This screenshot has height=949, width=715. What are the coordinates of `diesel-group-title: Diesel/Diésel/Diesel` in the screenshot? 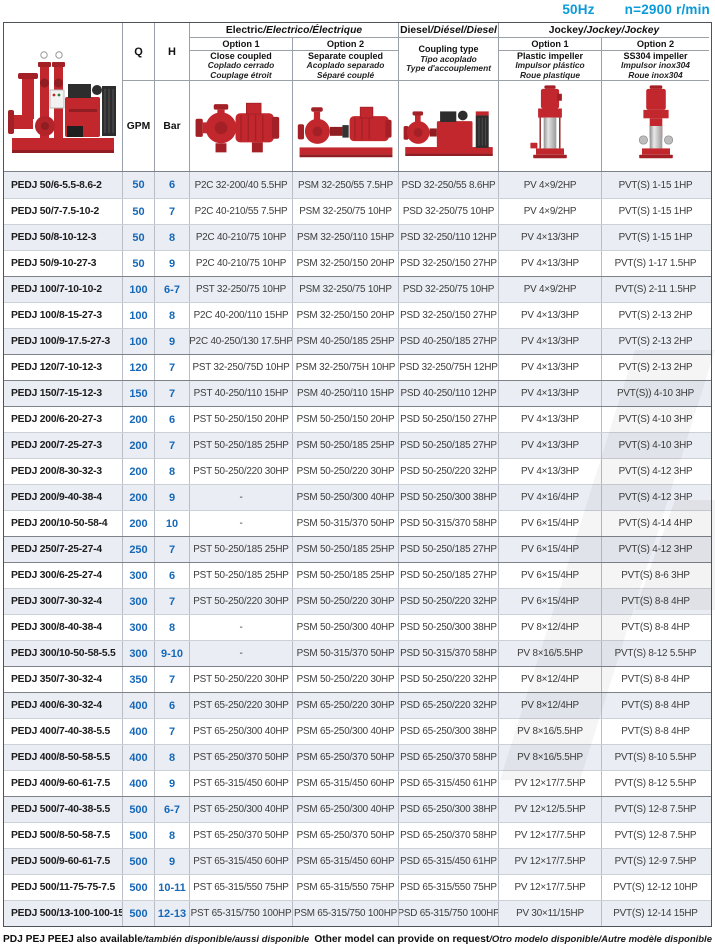 It's located at (449, 30).